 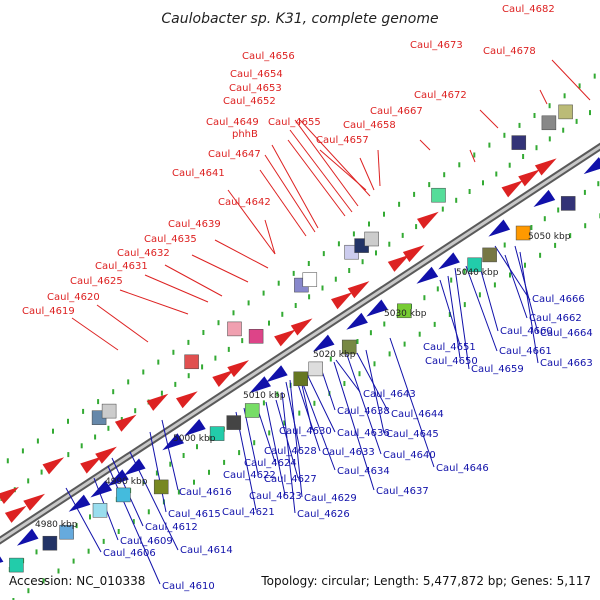 I want to click on gene-label-top-17: Caul_4639, so click(x=194, y=224).